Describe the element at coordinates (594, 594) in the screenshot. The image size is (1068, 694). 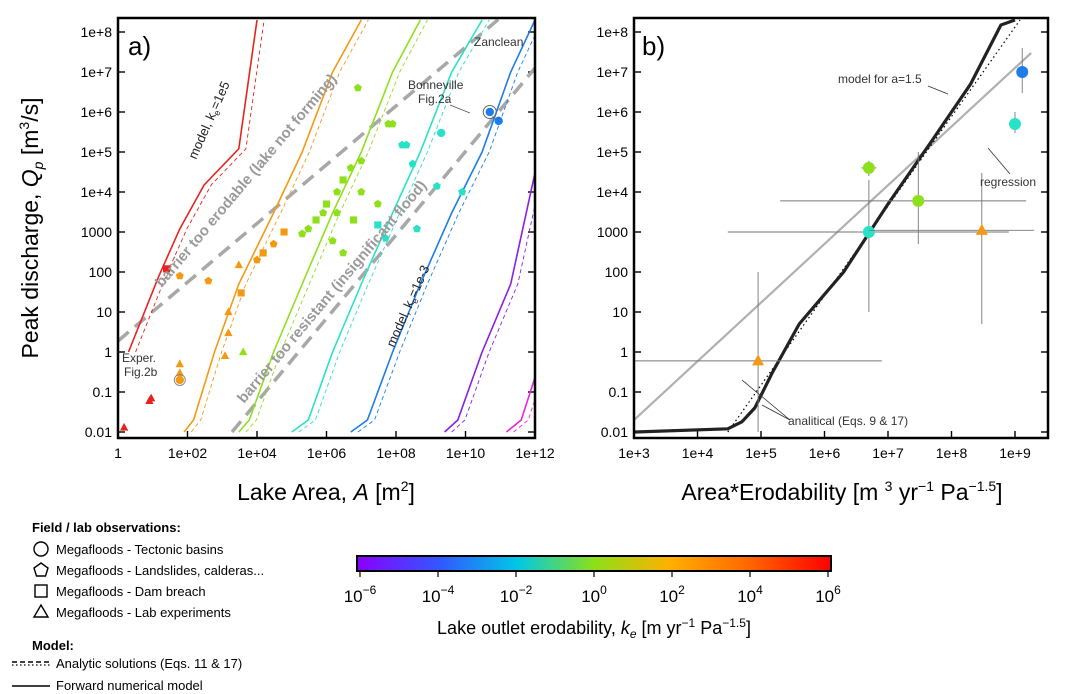
I see `colorbar-tick-label: 10⁰` at that location.